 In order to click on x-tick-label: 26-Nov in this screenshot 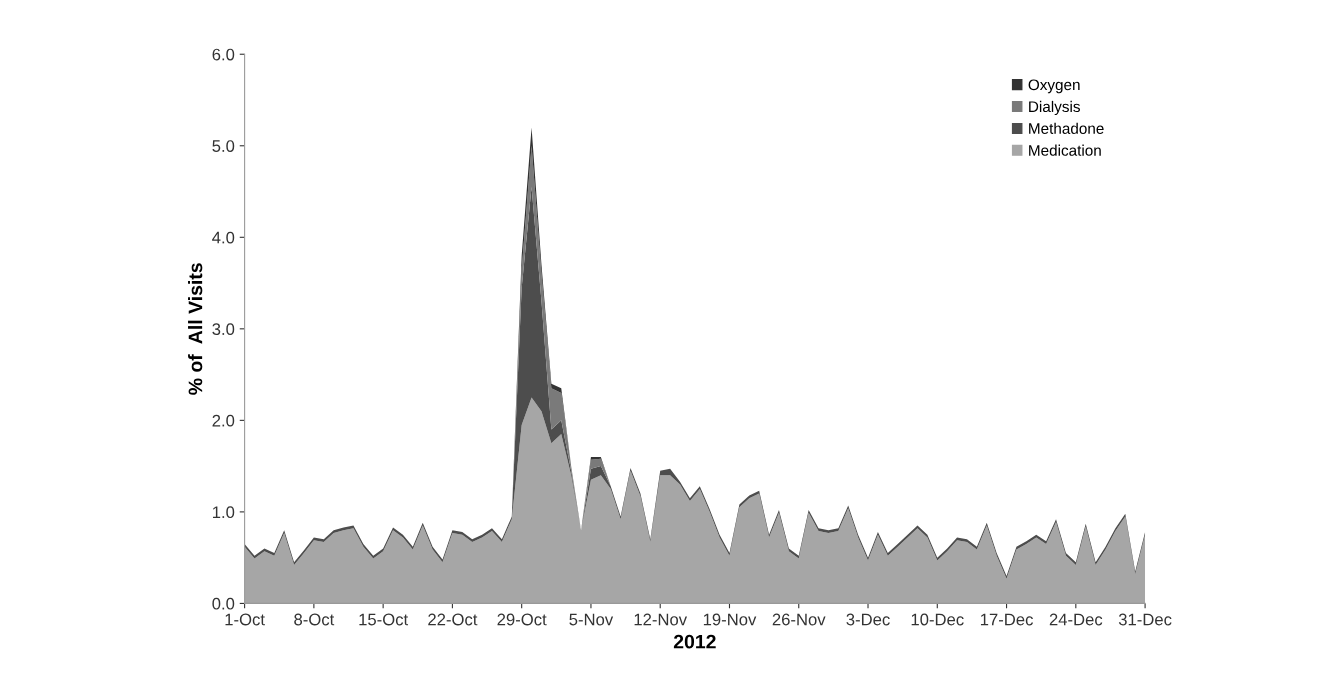, I will do `click(799, 619)`.